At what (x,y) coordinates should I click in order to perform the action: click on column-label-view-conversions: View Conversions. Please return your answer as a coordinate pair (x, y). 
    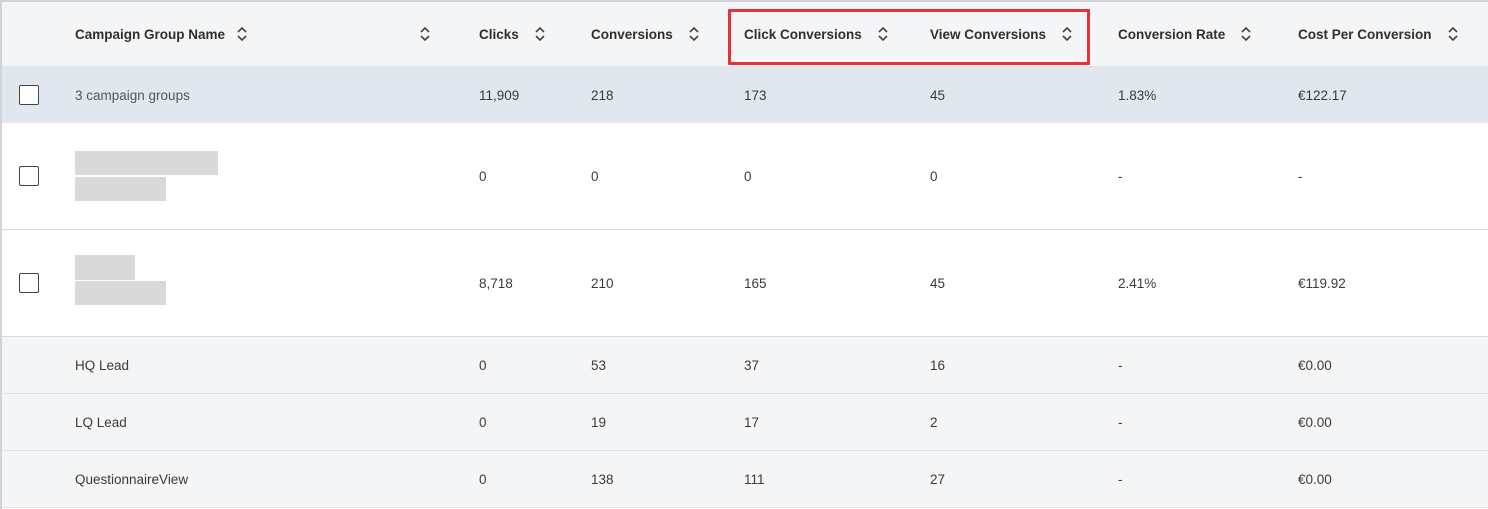
    Looking at the image, I should click on (988, 34).